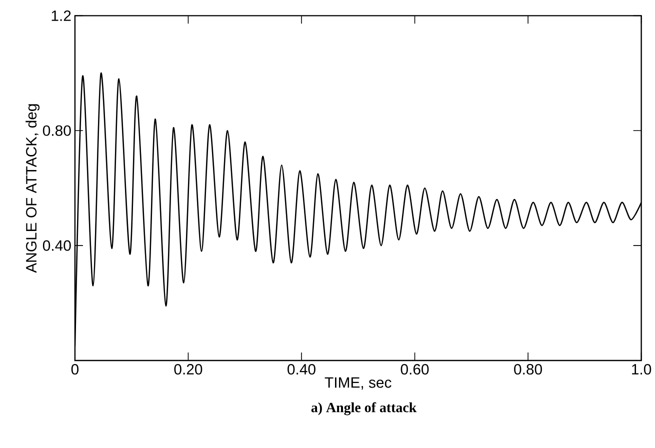 This screenshot has width=655, height=448. What do you see at coordinates (358, 384) in the screenshot?
I see `x-axis-title: TIME, sec` at bounding box center [358, 384].